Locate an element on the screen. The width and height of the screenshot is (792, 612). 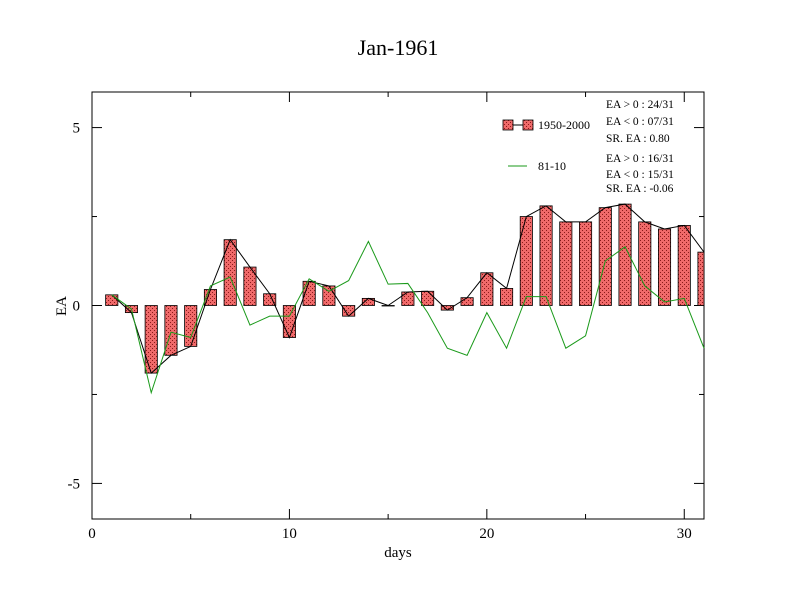
stats-group1-line2: EA < 0 : 07/31 is located at coordinates (640, 122).